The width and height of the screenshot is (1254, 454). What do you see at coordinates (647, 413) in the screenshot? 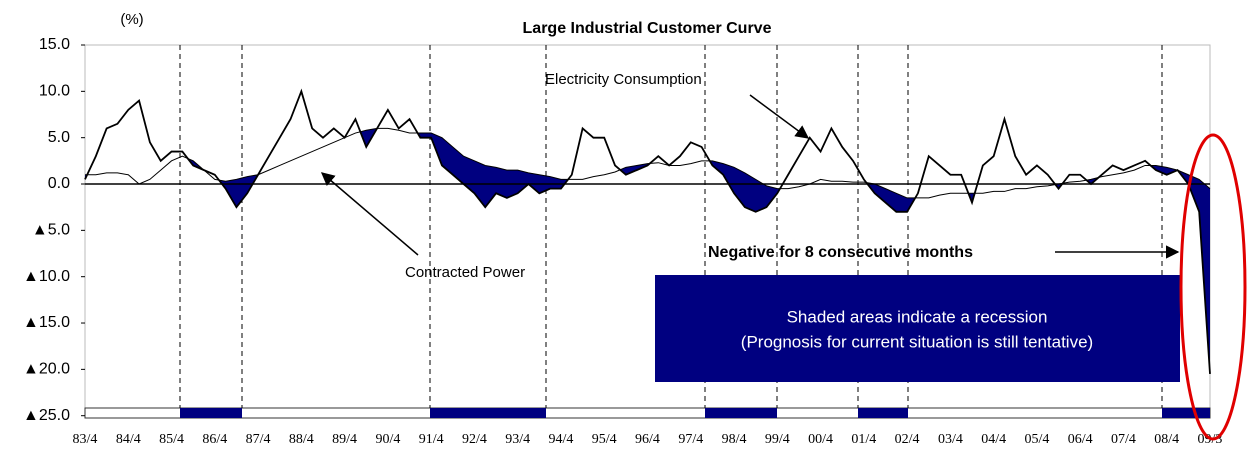
I see `recession-row` at bounding box center [647, 413].